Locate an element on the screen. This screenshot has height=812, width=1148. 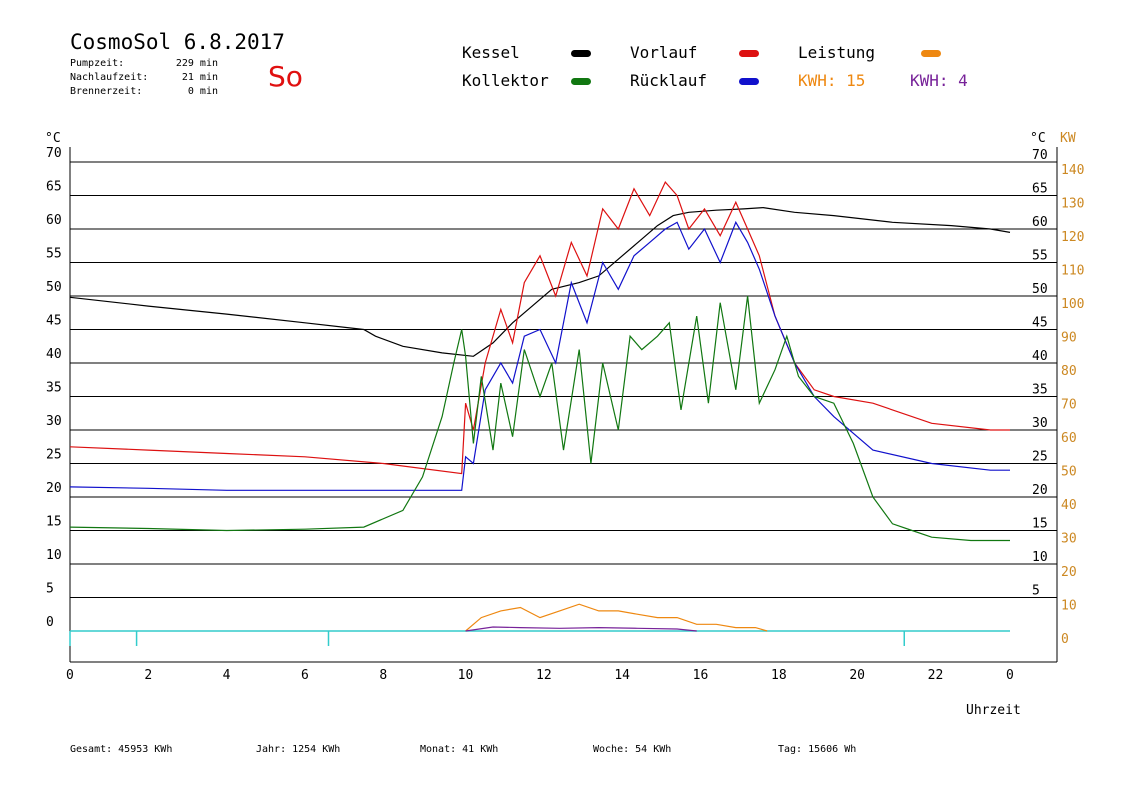
legend-kwh-orange: KWH: 15 is located at coordinates (832, 80).